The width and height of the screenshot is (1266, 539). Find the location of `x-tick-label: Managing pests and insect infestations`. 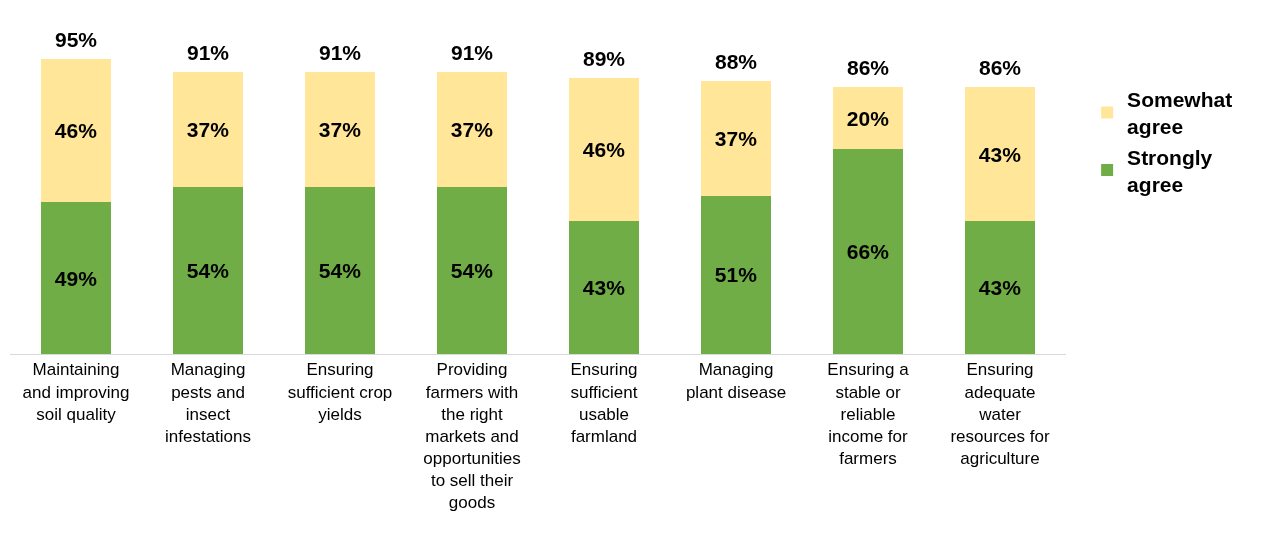

x-tick-label: Managing pests and insect infestations is located at coordinates (208, 403).